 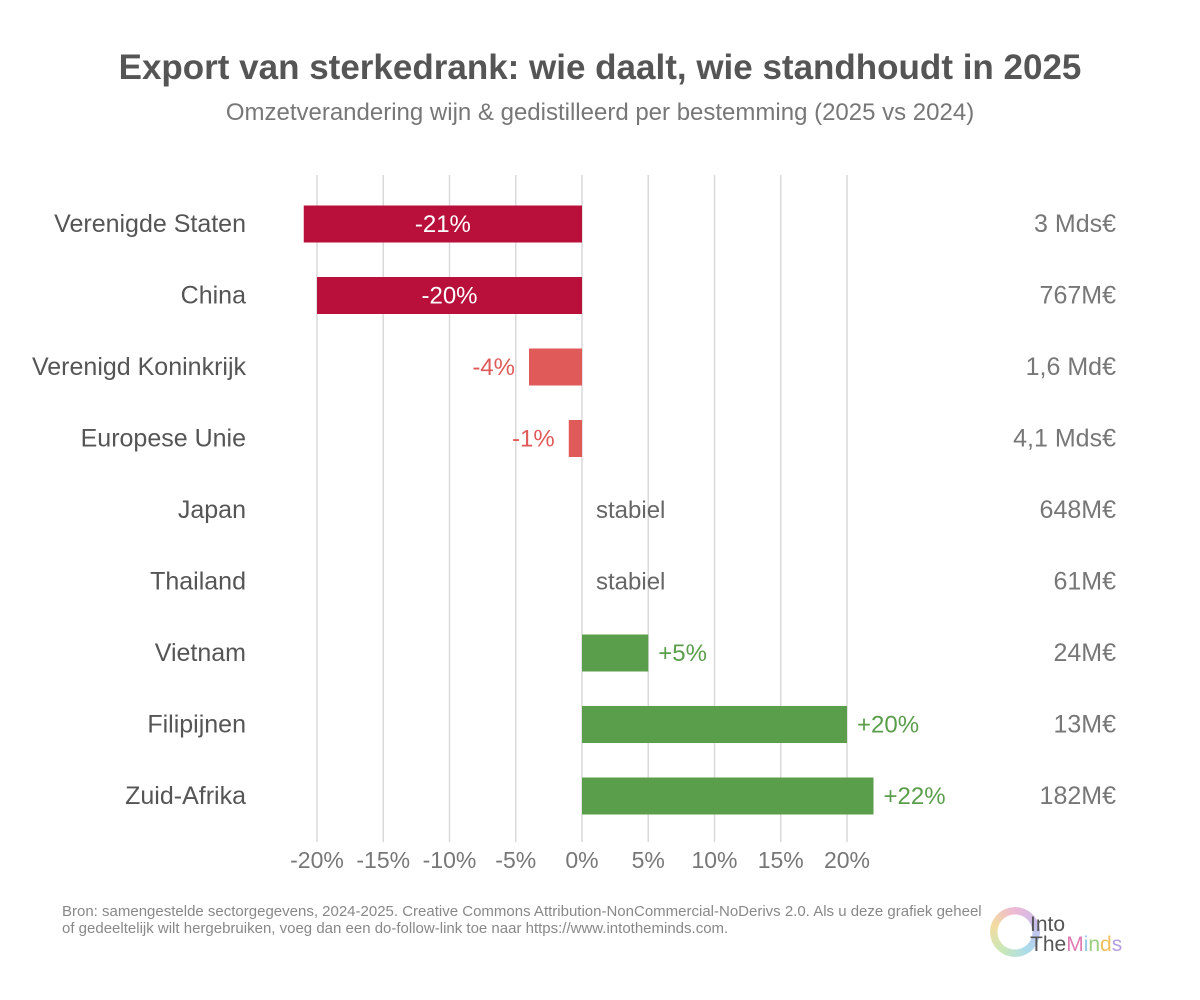 I want to click on bar-value-label: +22%, so click(x=915, y=796).